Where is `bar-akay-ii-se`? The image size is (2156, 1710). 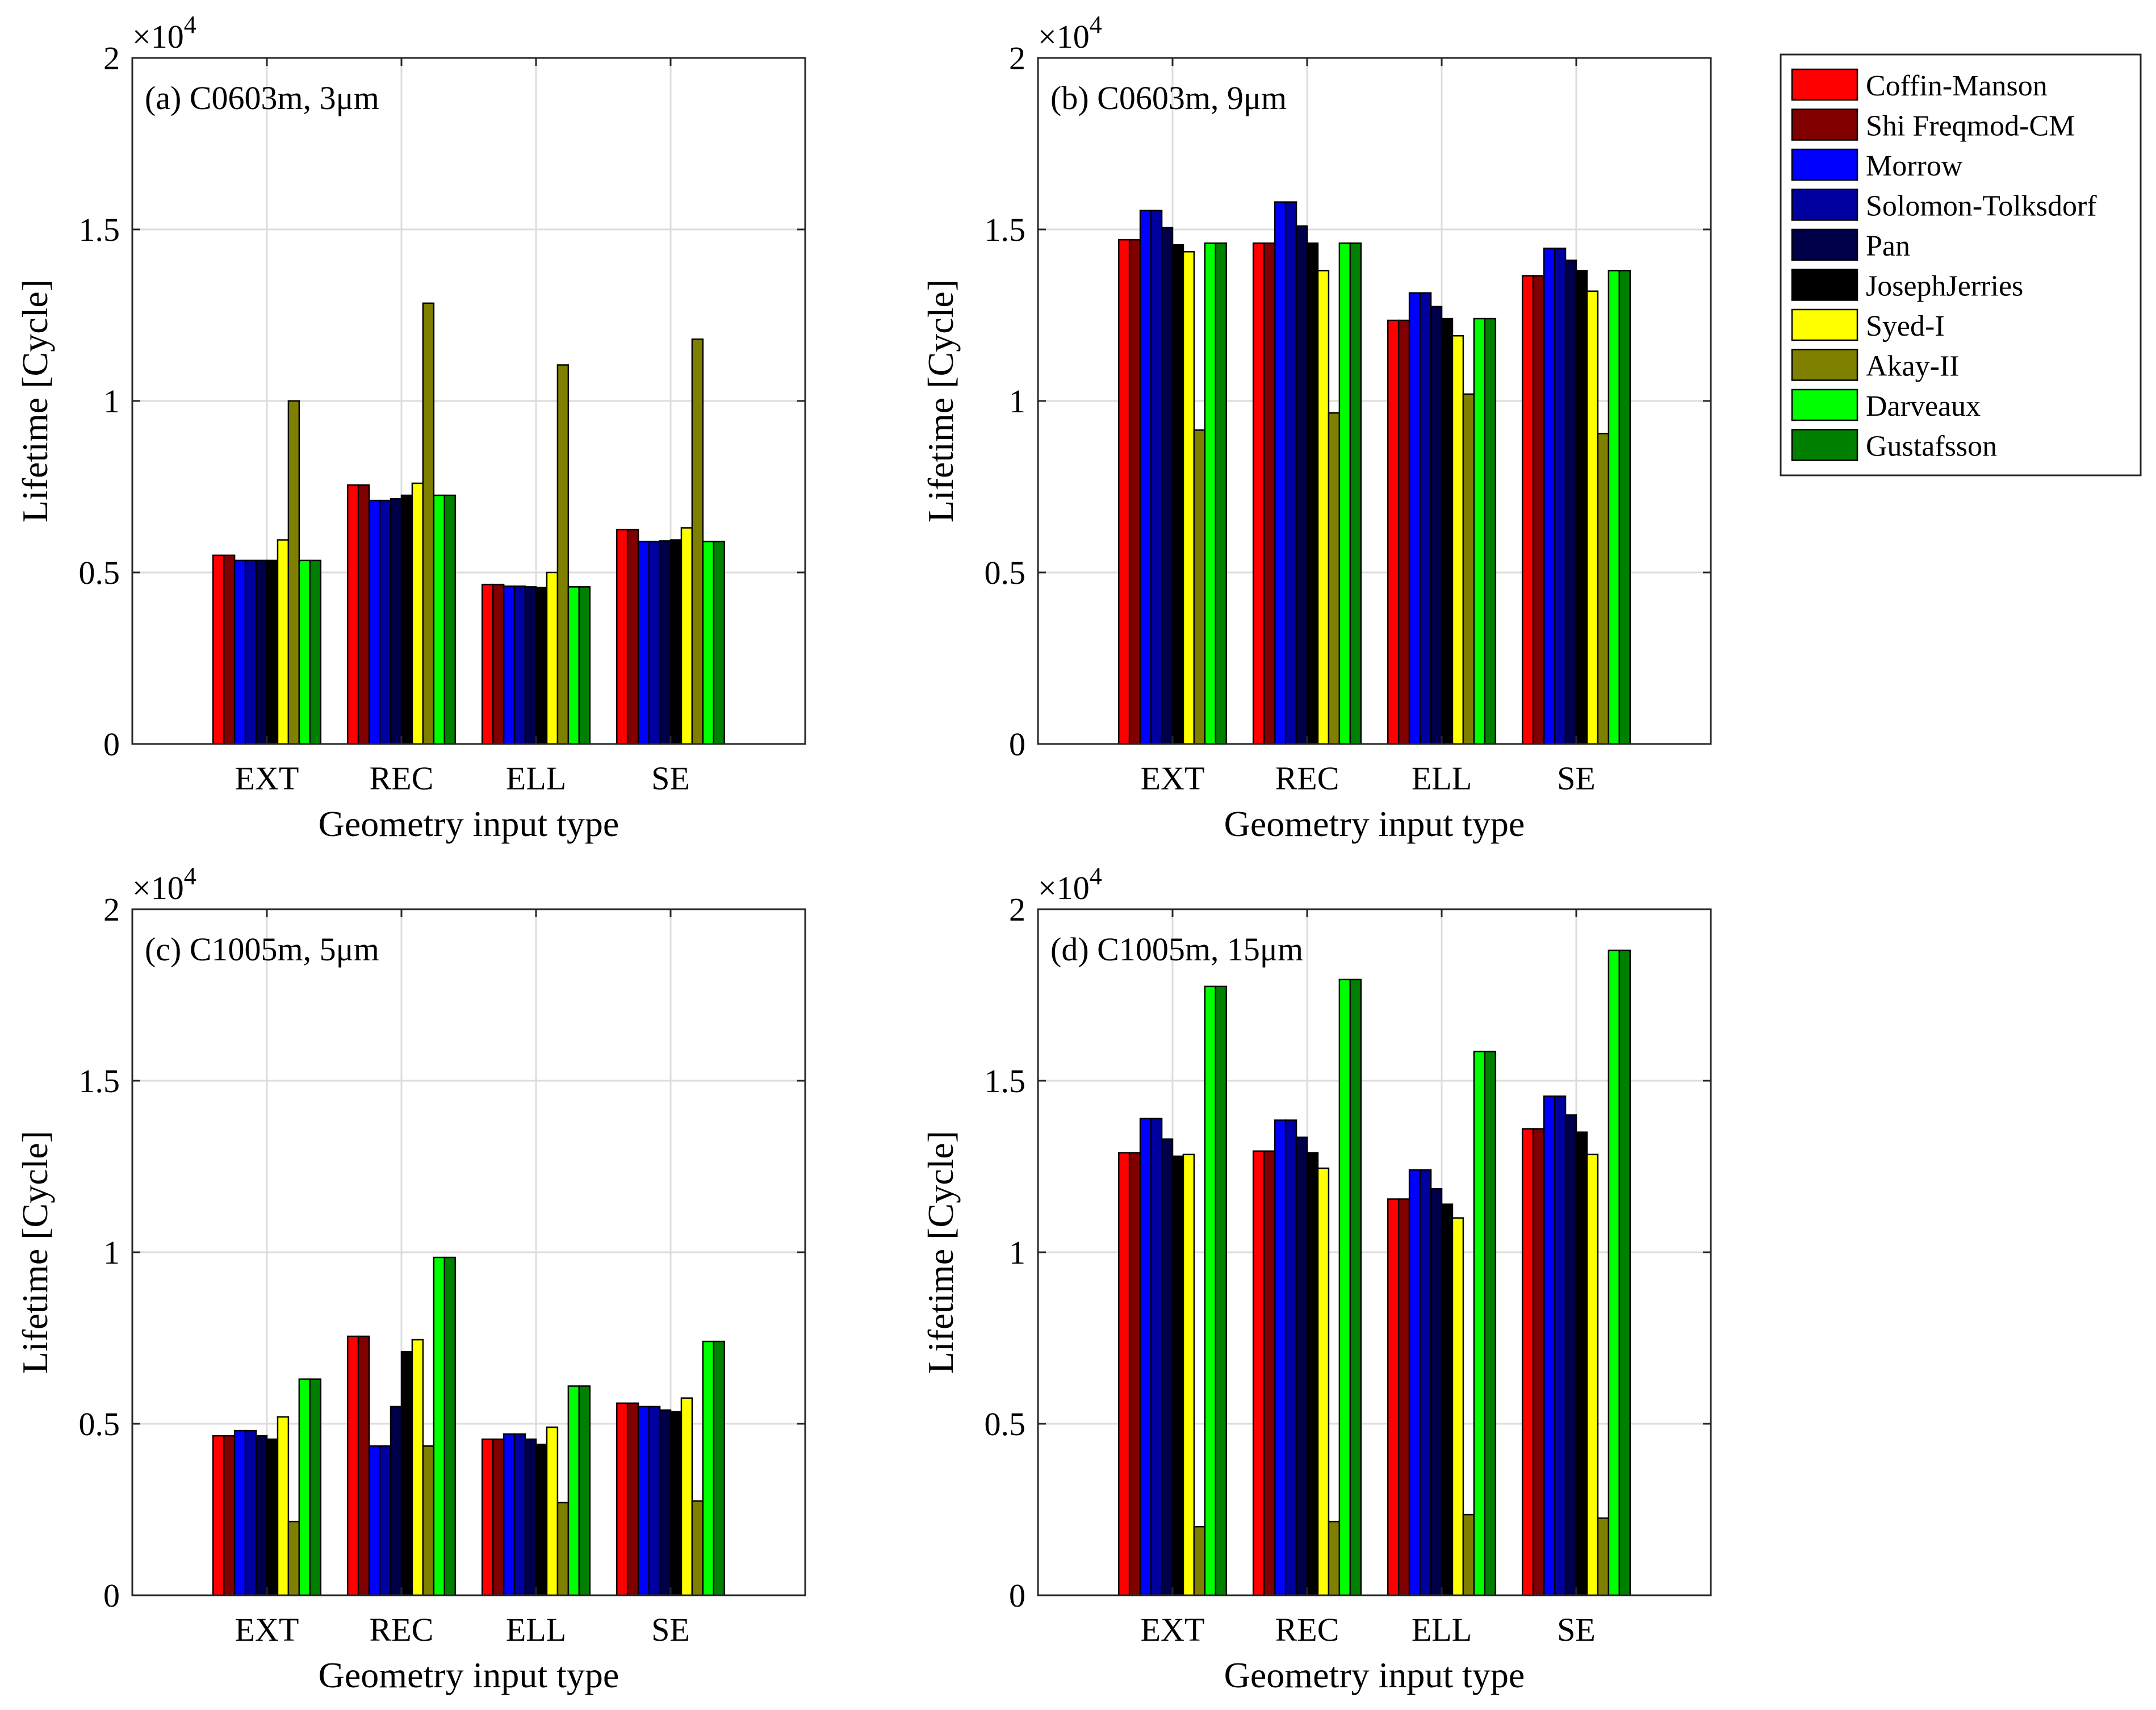
bar-akay-ii-se is located at coordinates (1603, 1556).